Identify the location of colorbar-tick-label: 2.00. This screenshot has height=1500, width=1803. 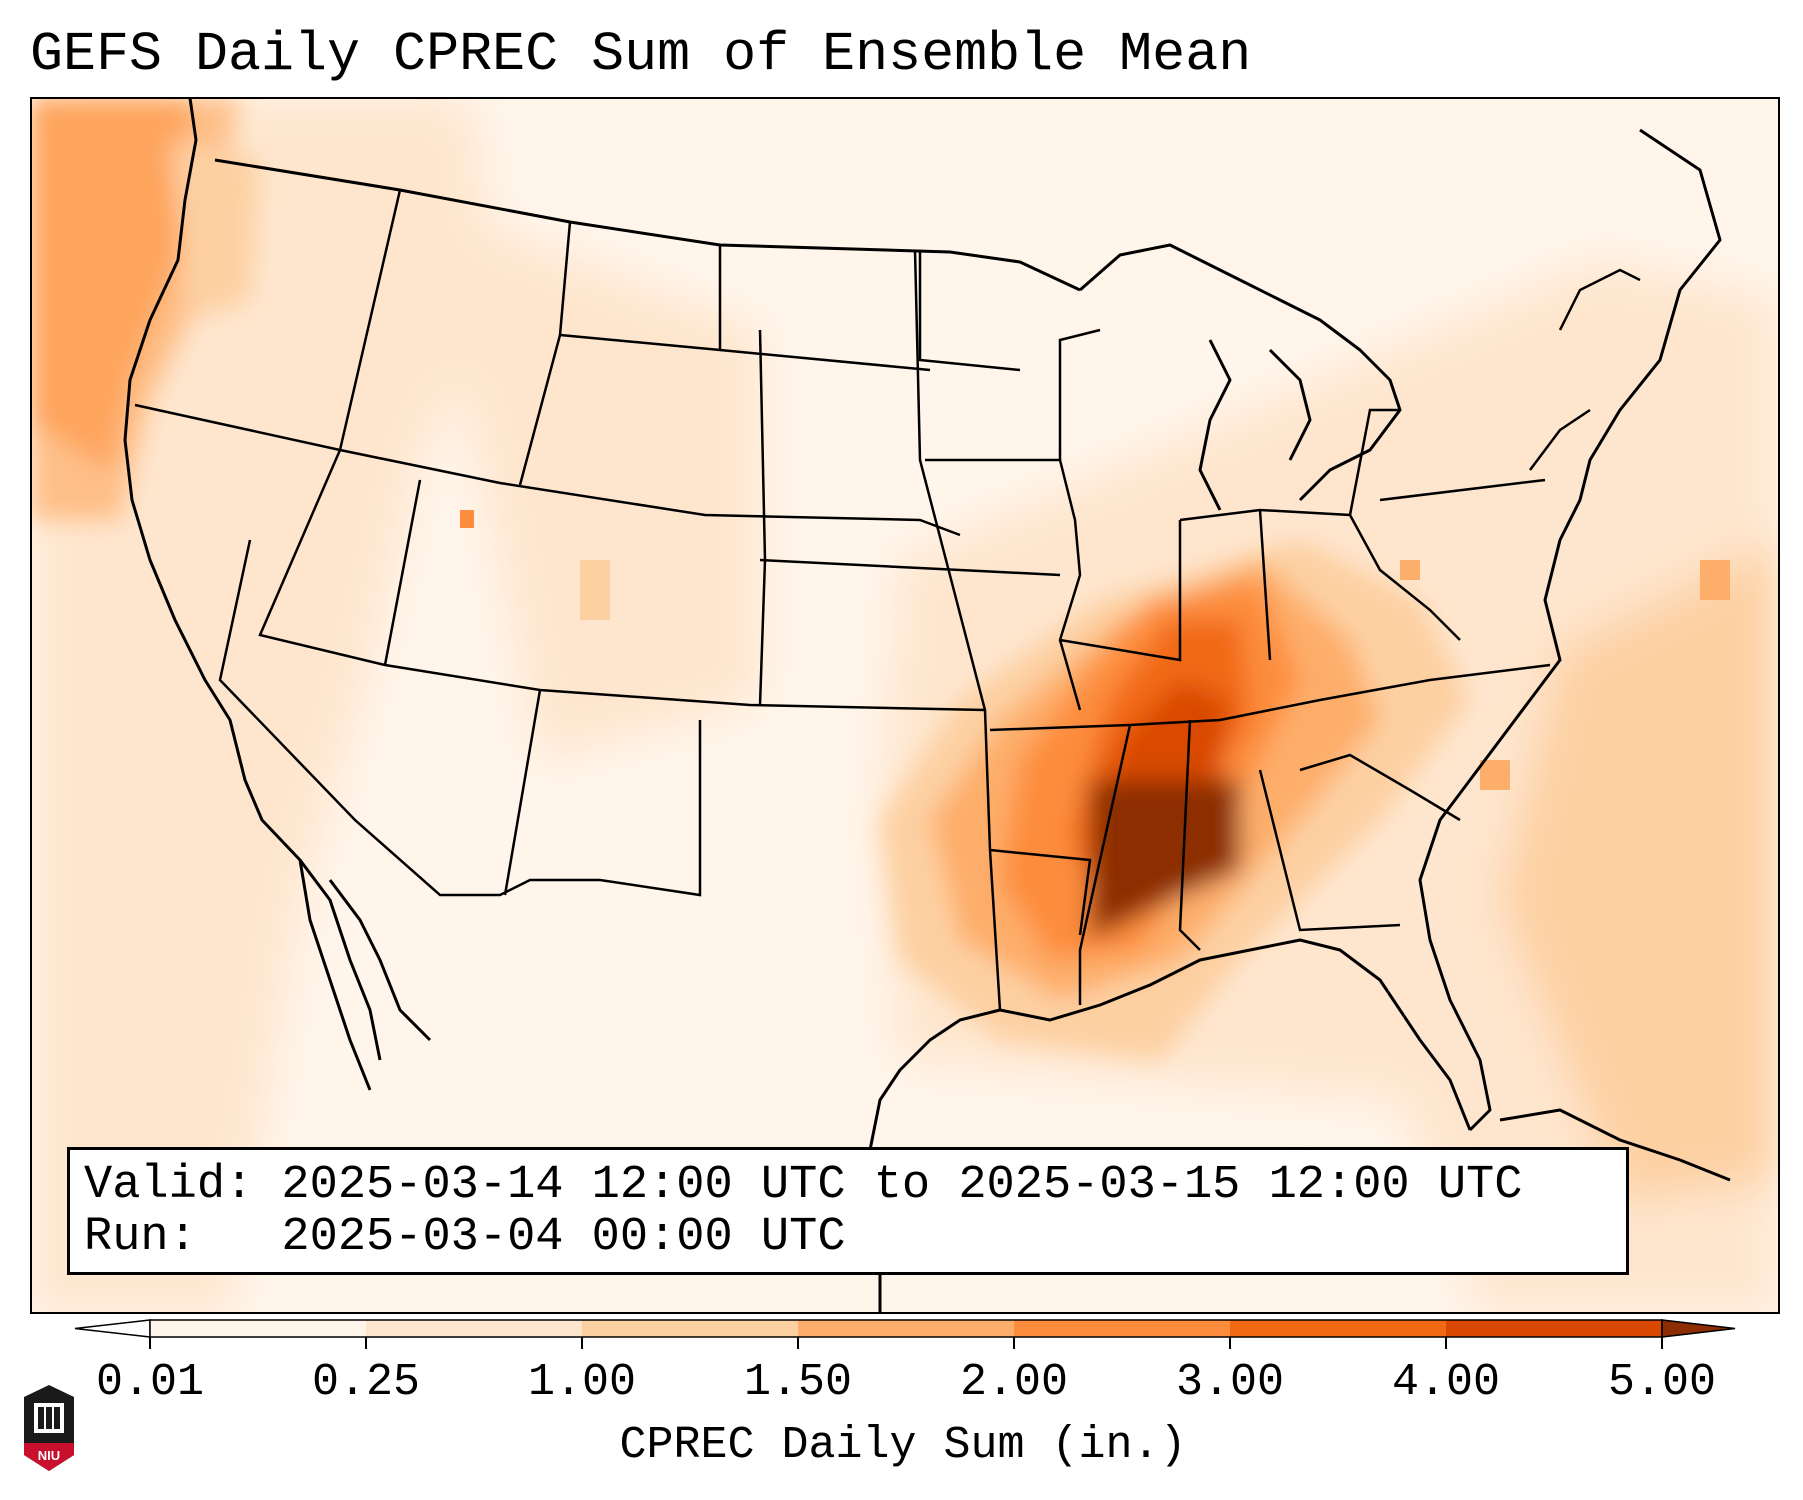
(1014, 1382).